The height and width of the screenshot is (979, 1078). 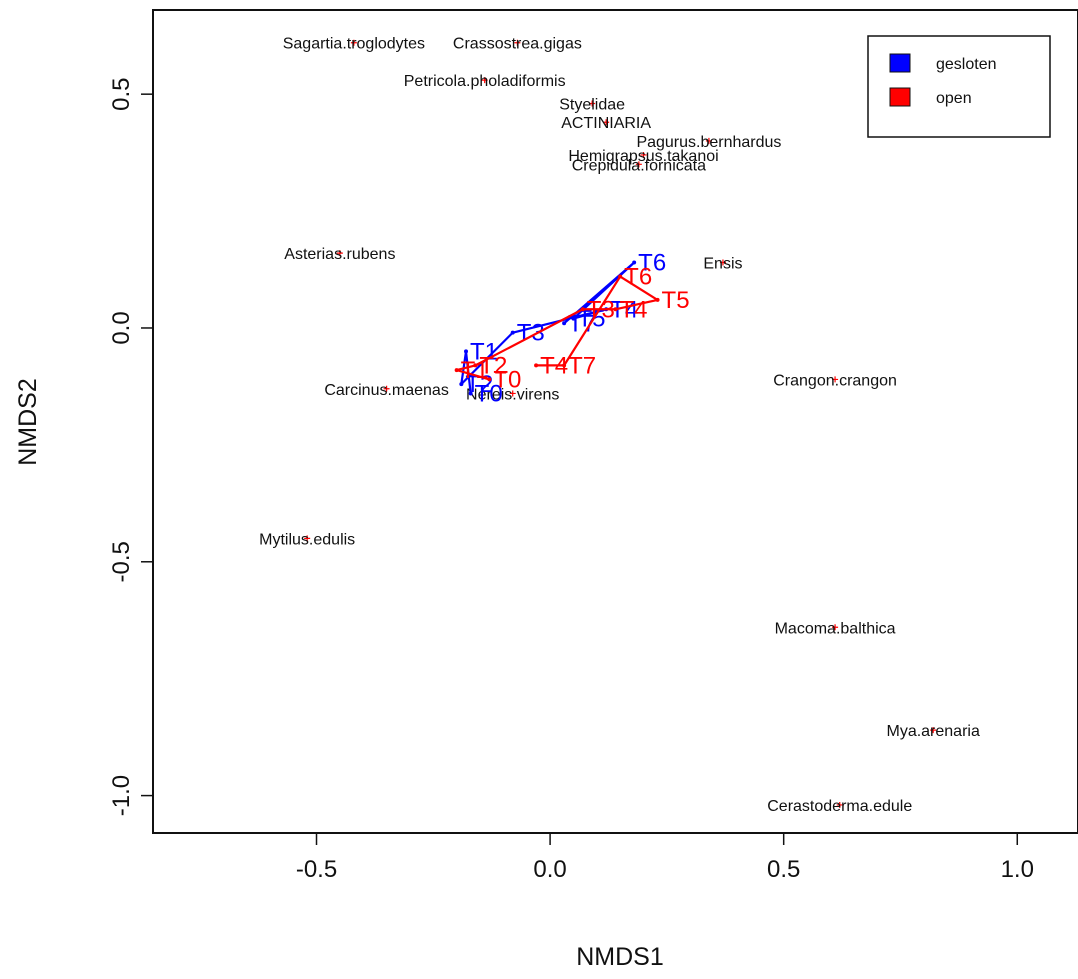 I want to click on x-axis-title: NMDS1, so click(x=620, y=957).